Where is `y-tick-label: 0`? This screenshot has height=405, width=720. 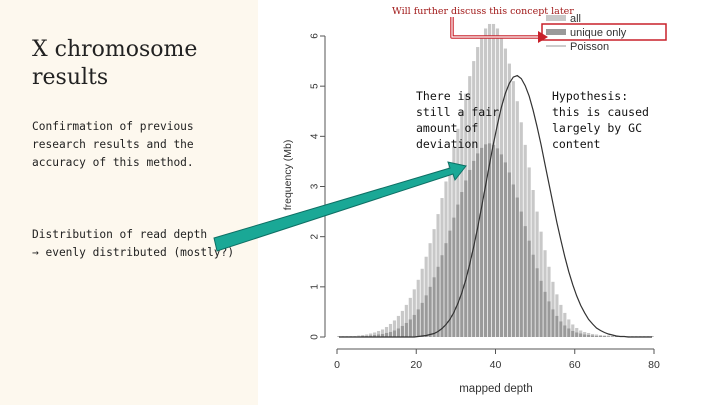 y-tick-label: 0 is located at coordinates (315, 337).